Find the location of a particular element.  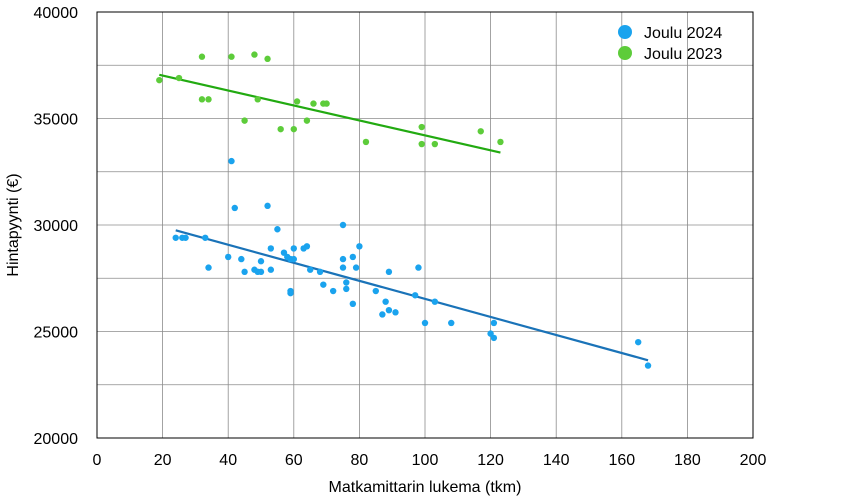

x-tick-label: 200 is located at coordinates (753, 460).